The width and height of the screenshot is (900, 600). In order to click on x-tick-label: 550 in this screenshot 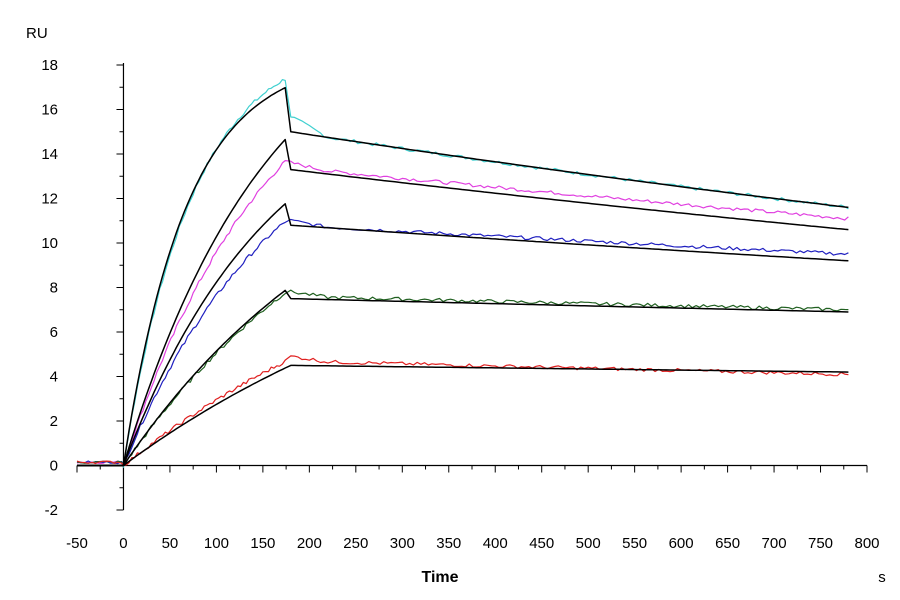, I will do `click(634, 543)`.